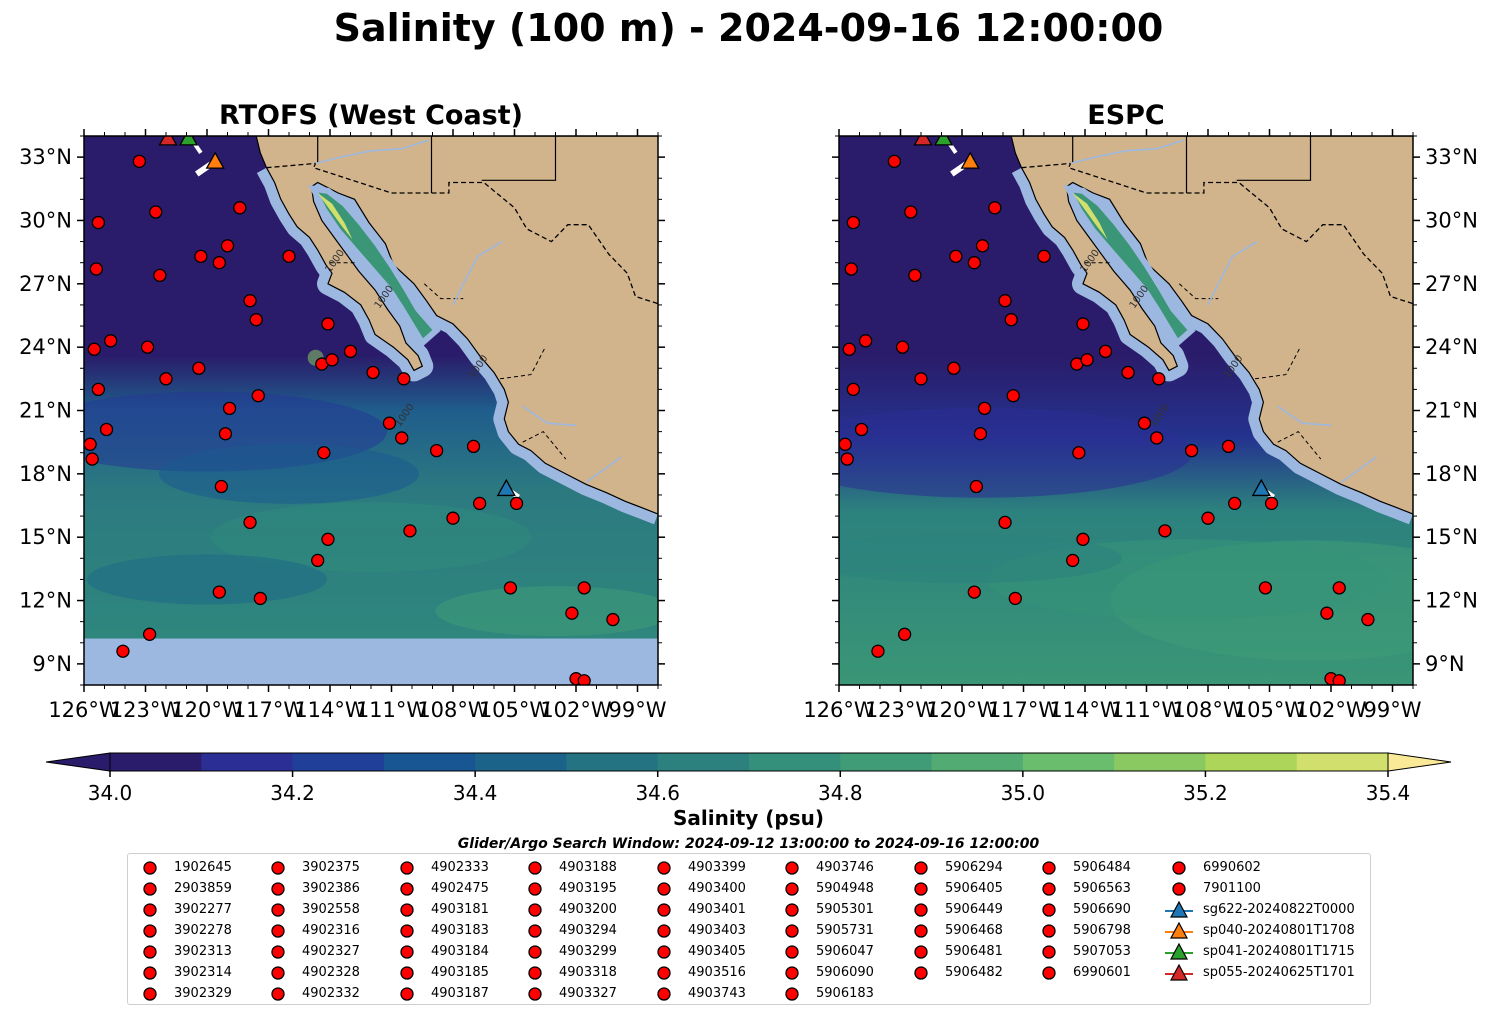 The height and width of the screenshot is (1017, 1497). Describe the element at coordinates (974, 951) in the screenshot. I see `legend-label: 5906481` at that location.